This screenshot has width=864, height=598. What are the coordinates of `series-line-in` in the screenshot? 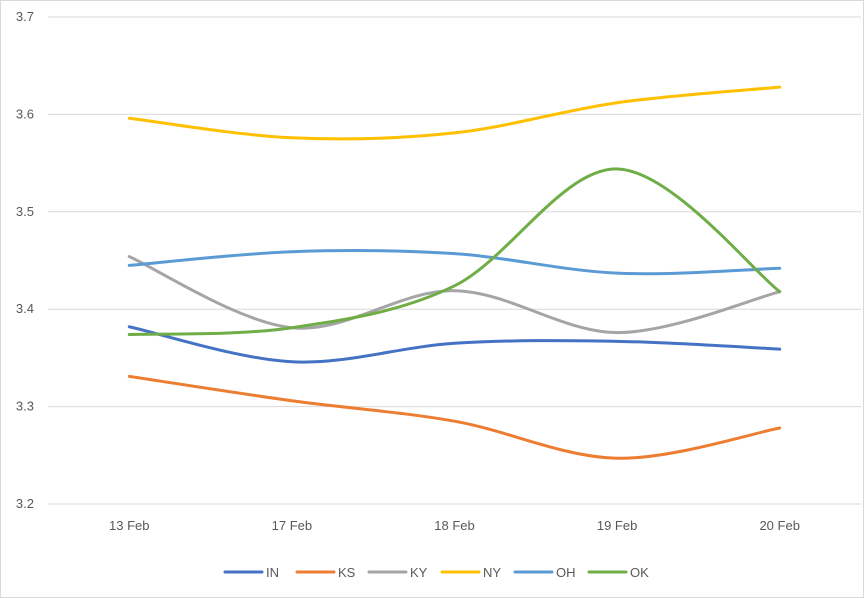 It's located at (454, 344).